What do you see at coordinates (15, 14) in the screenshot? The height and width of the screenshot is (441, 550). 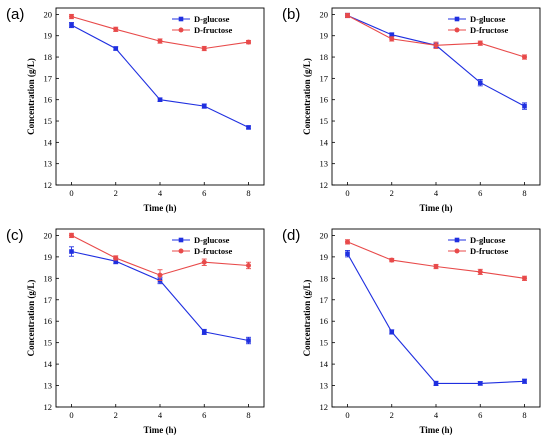 I see `panel-label: (a)` at bounding box center [15, 14].